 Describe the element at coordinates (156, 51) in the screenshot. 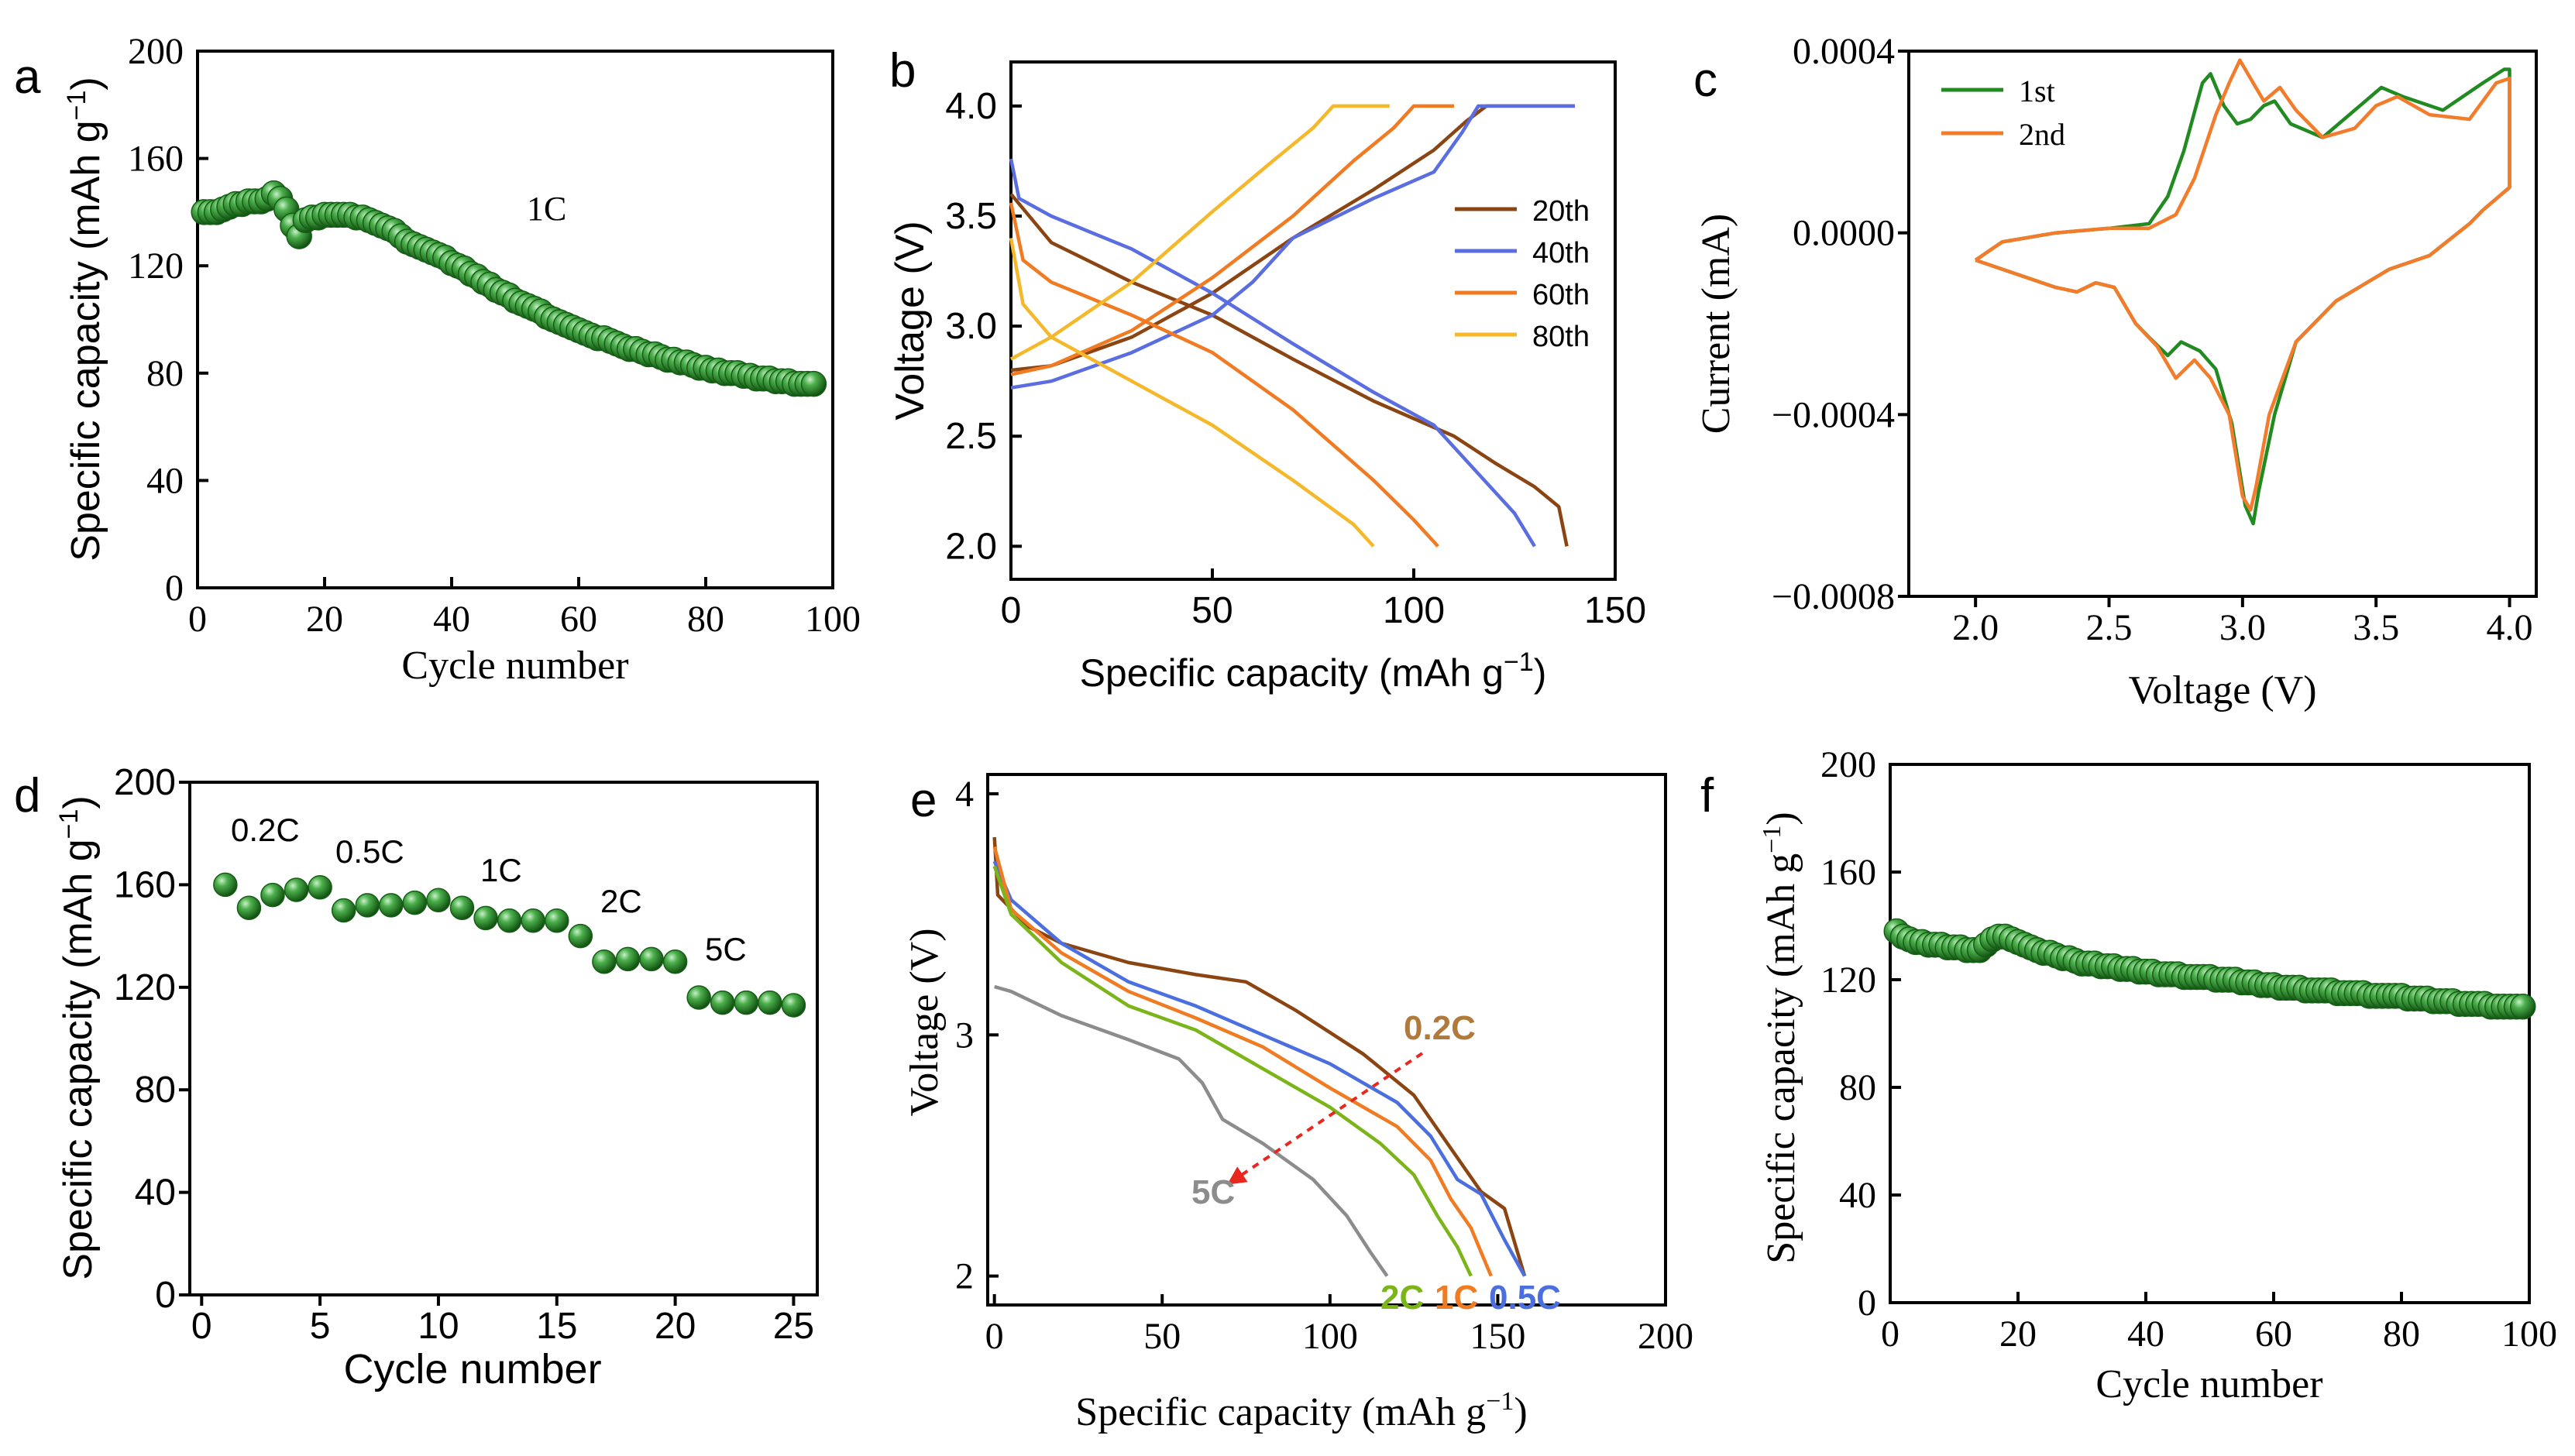

I see `chart-a-ytick-label-5: 200` at that location.